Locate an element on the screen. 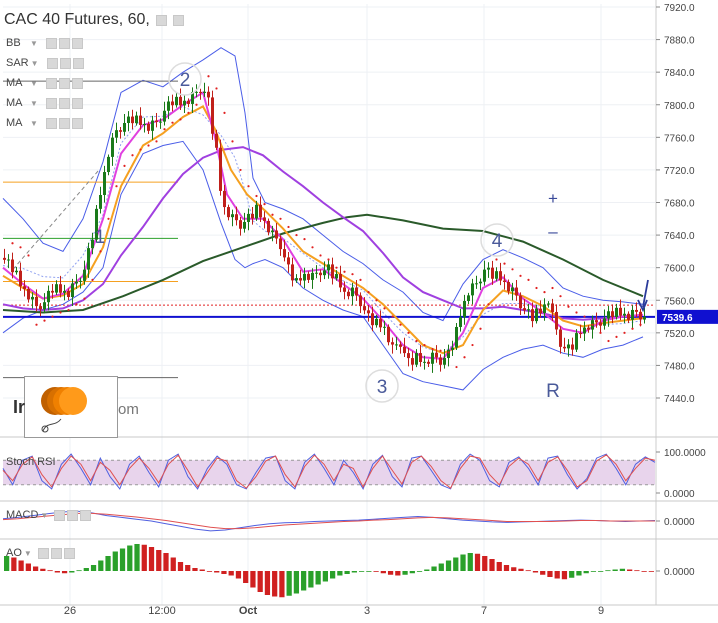 The image size is (718, 623). current-price-badge is located at coordinates (687, 316).